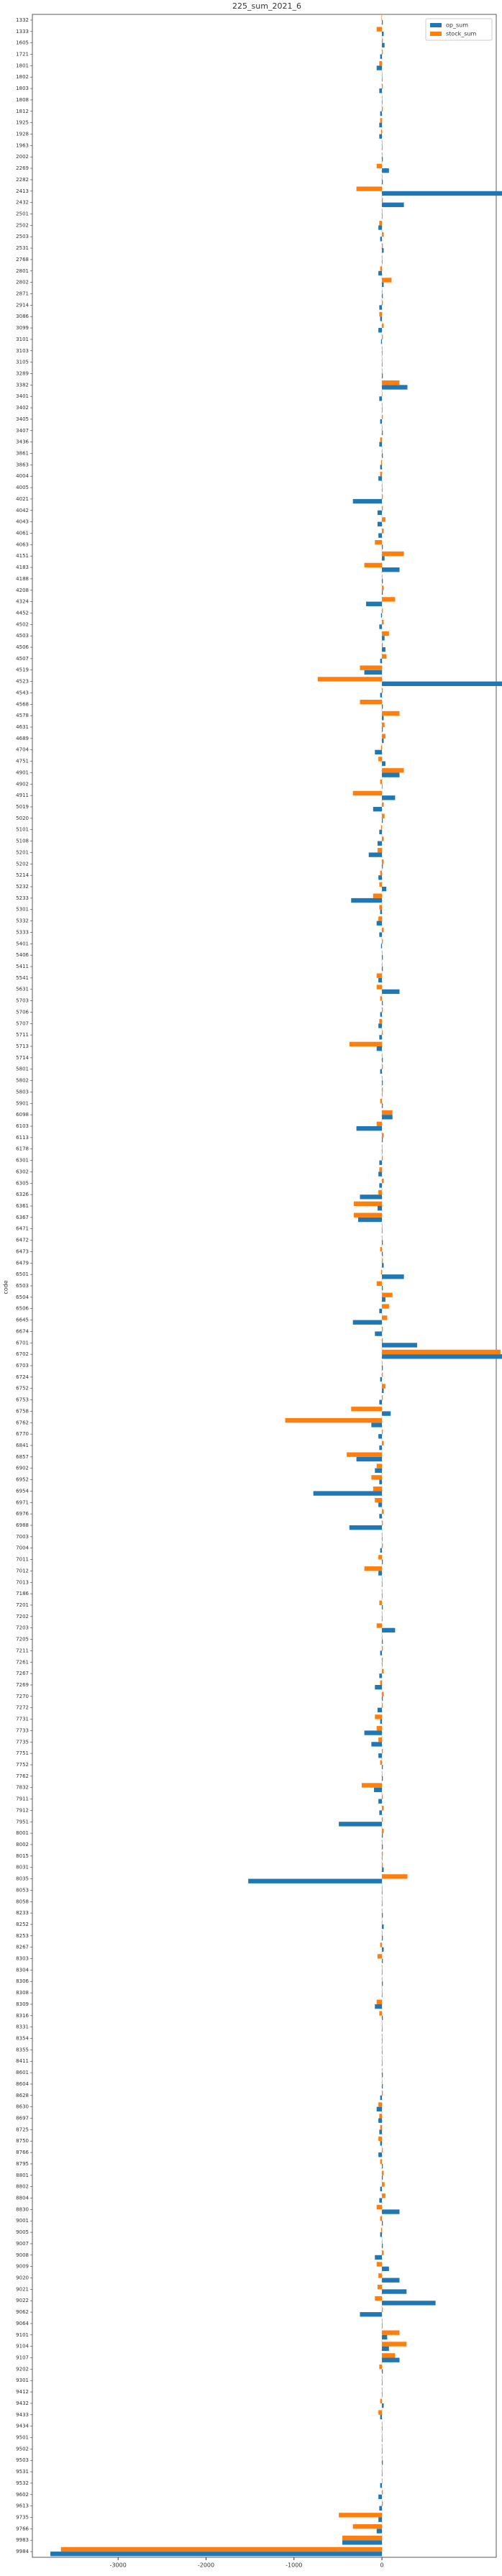  Describe the element at coordinates (22, 750) in the screenshot. I see `y-tick-label: 4704` at that location.